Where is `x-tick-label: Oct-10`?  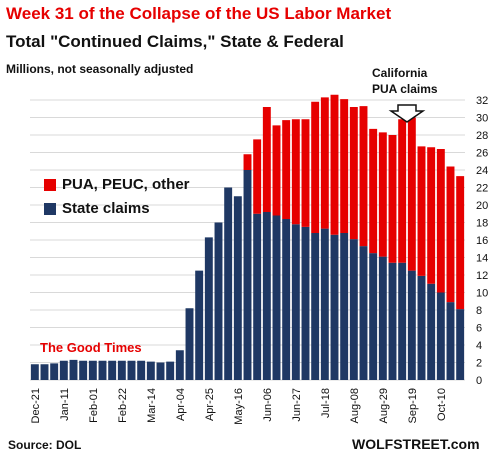 x-tick-label: Oct-10 is located at coordinates (442, 404).